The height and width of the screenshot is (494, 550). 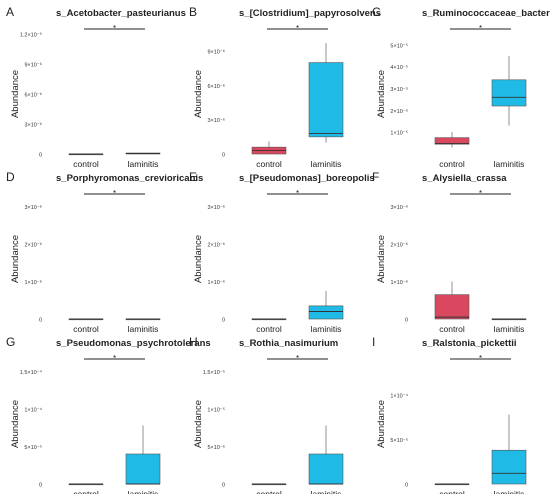 I want to click on panel-title: s_Pseudomonas_psychrotolerans, so click(x=133, y=343).